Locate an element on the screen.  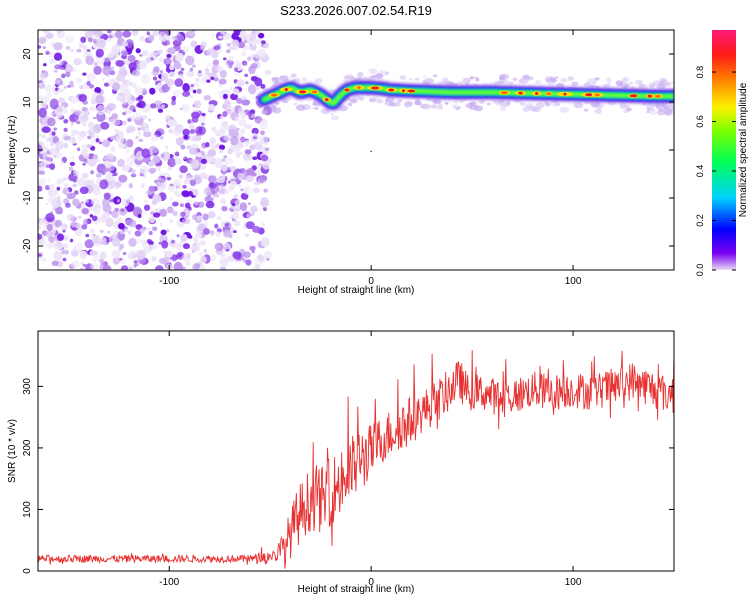
snr-ylabel: SNR (10 * v/v) is located at coordinates (12, 451).